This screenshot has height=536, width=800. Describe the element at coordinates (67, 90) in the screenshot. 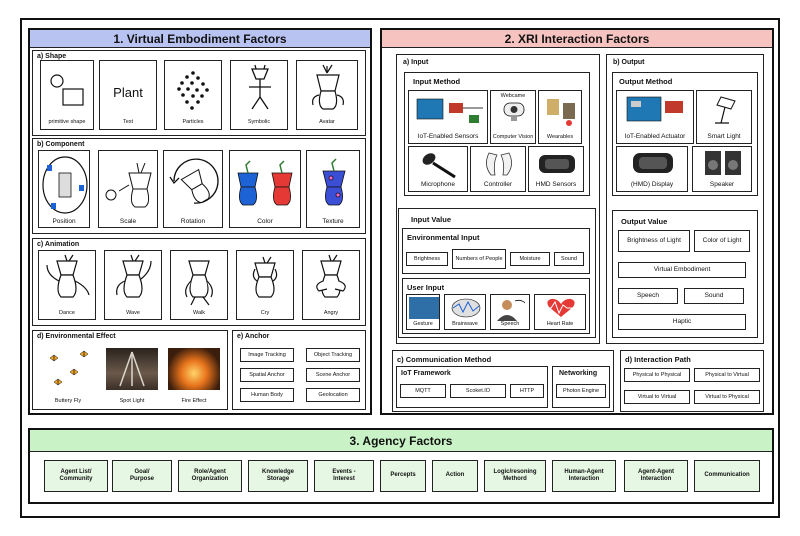

I see `primitive-shape-icon` at that location.